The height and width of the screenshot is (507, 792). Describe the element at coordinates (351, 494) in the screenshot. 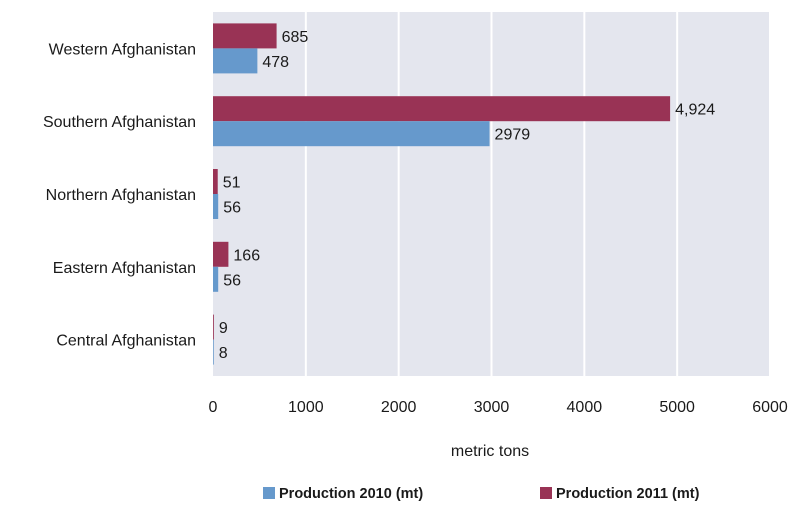

I see `legend-label: Production 2010 (mt)` at that location.